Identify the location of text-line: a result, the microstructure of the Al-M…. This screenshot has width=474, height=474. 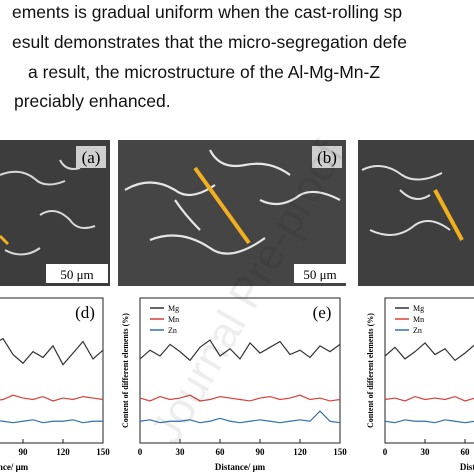
(204, 72).